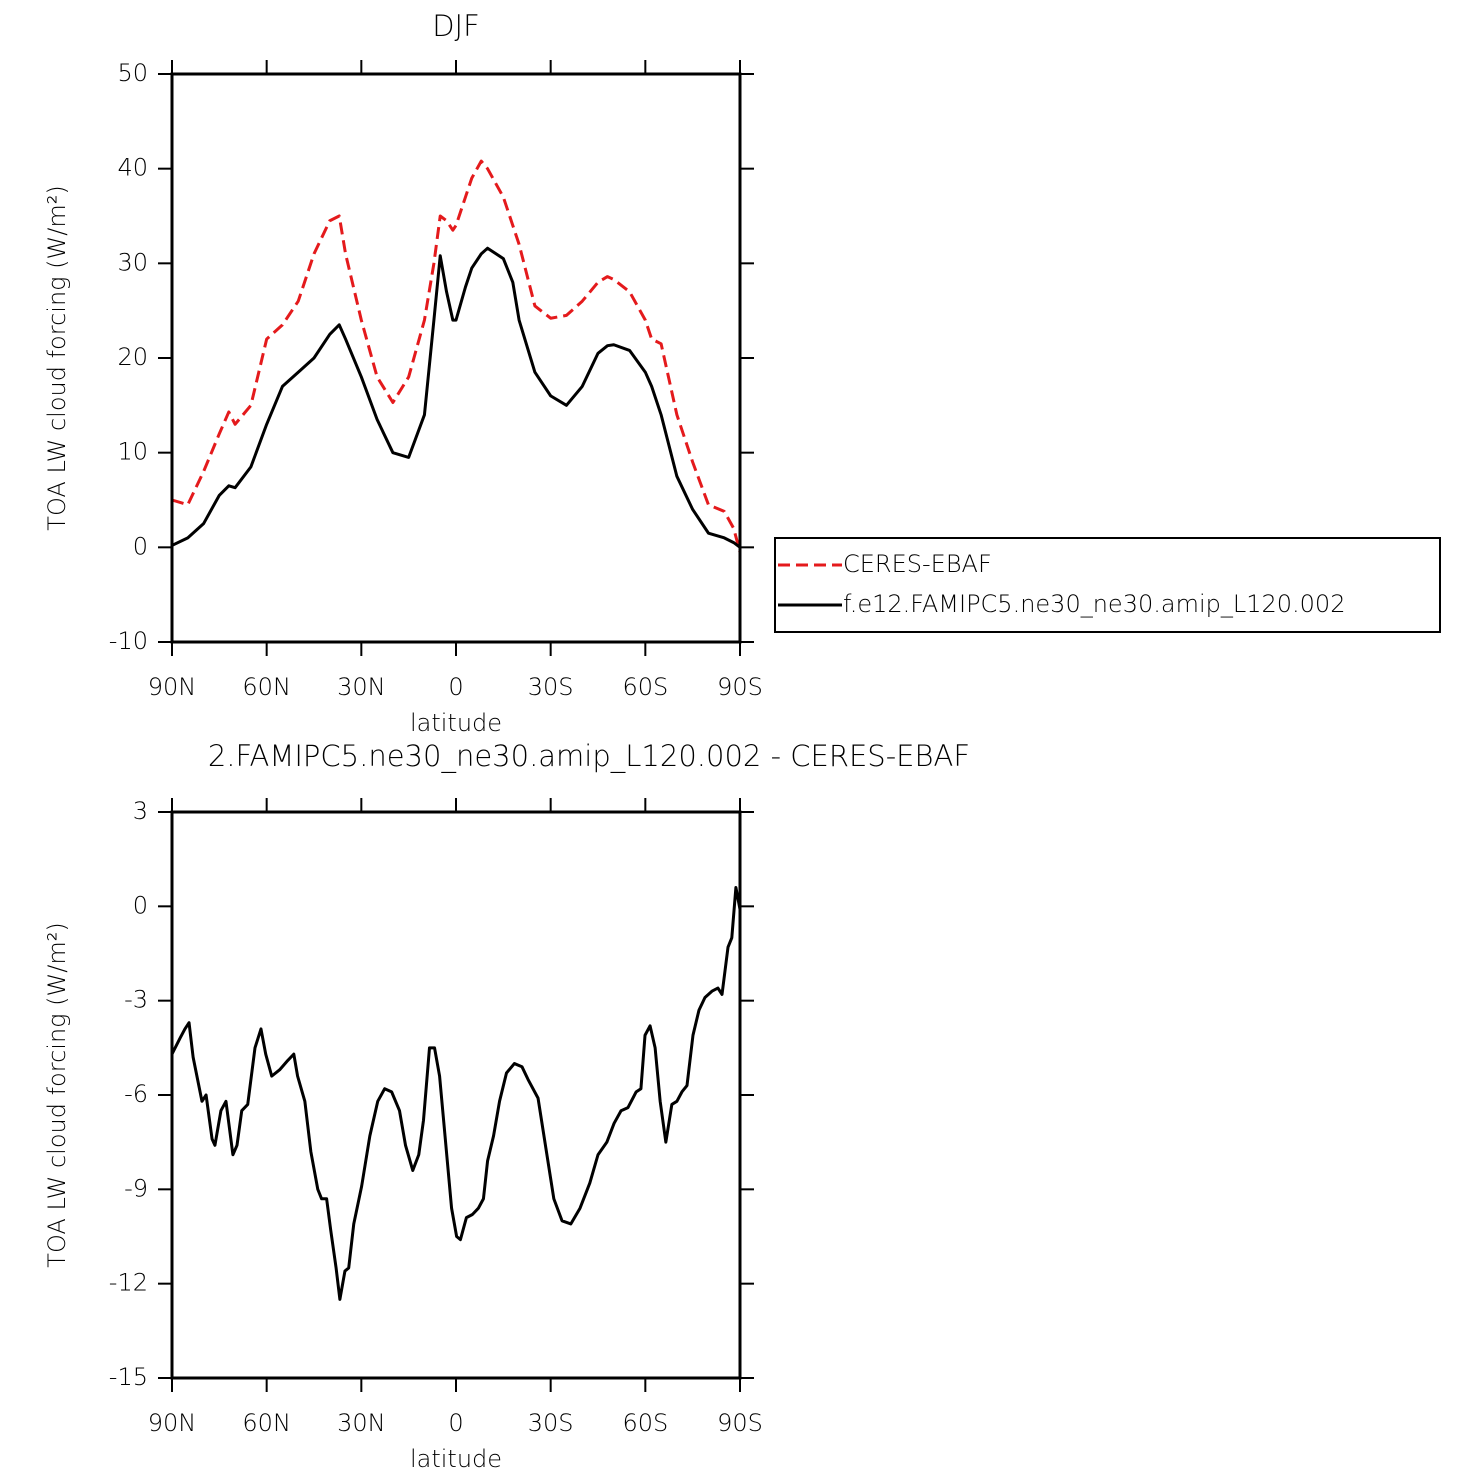 The height and width of the screenshot is (1481, 1481). Describe the element at coordinates (456, 26) in the screenshot. I see `chart-title: DJF` at that location.